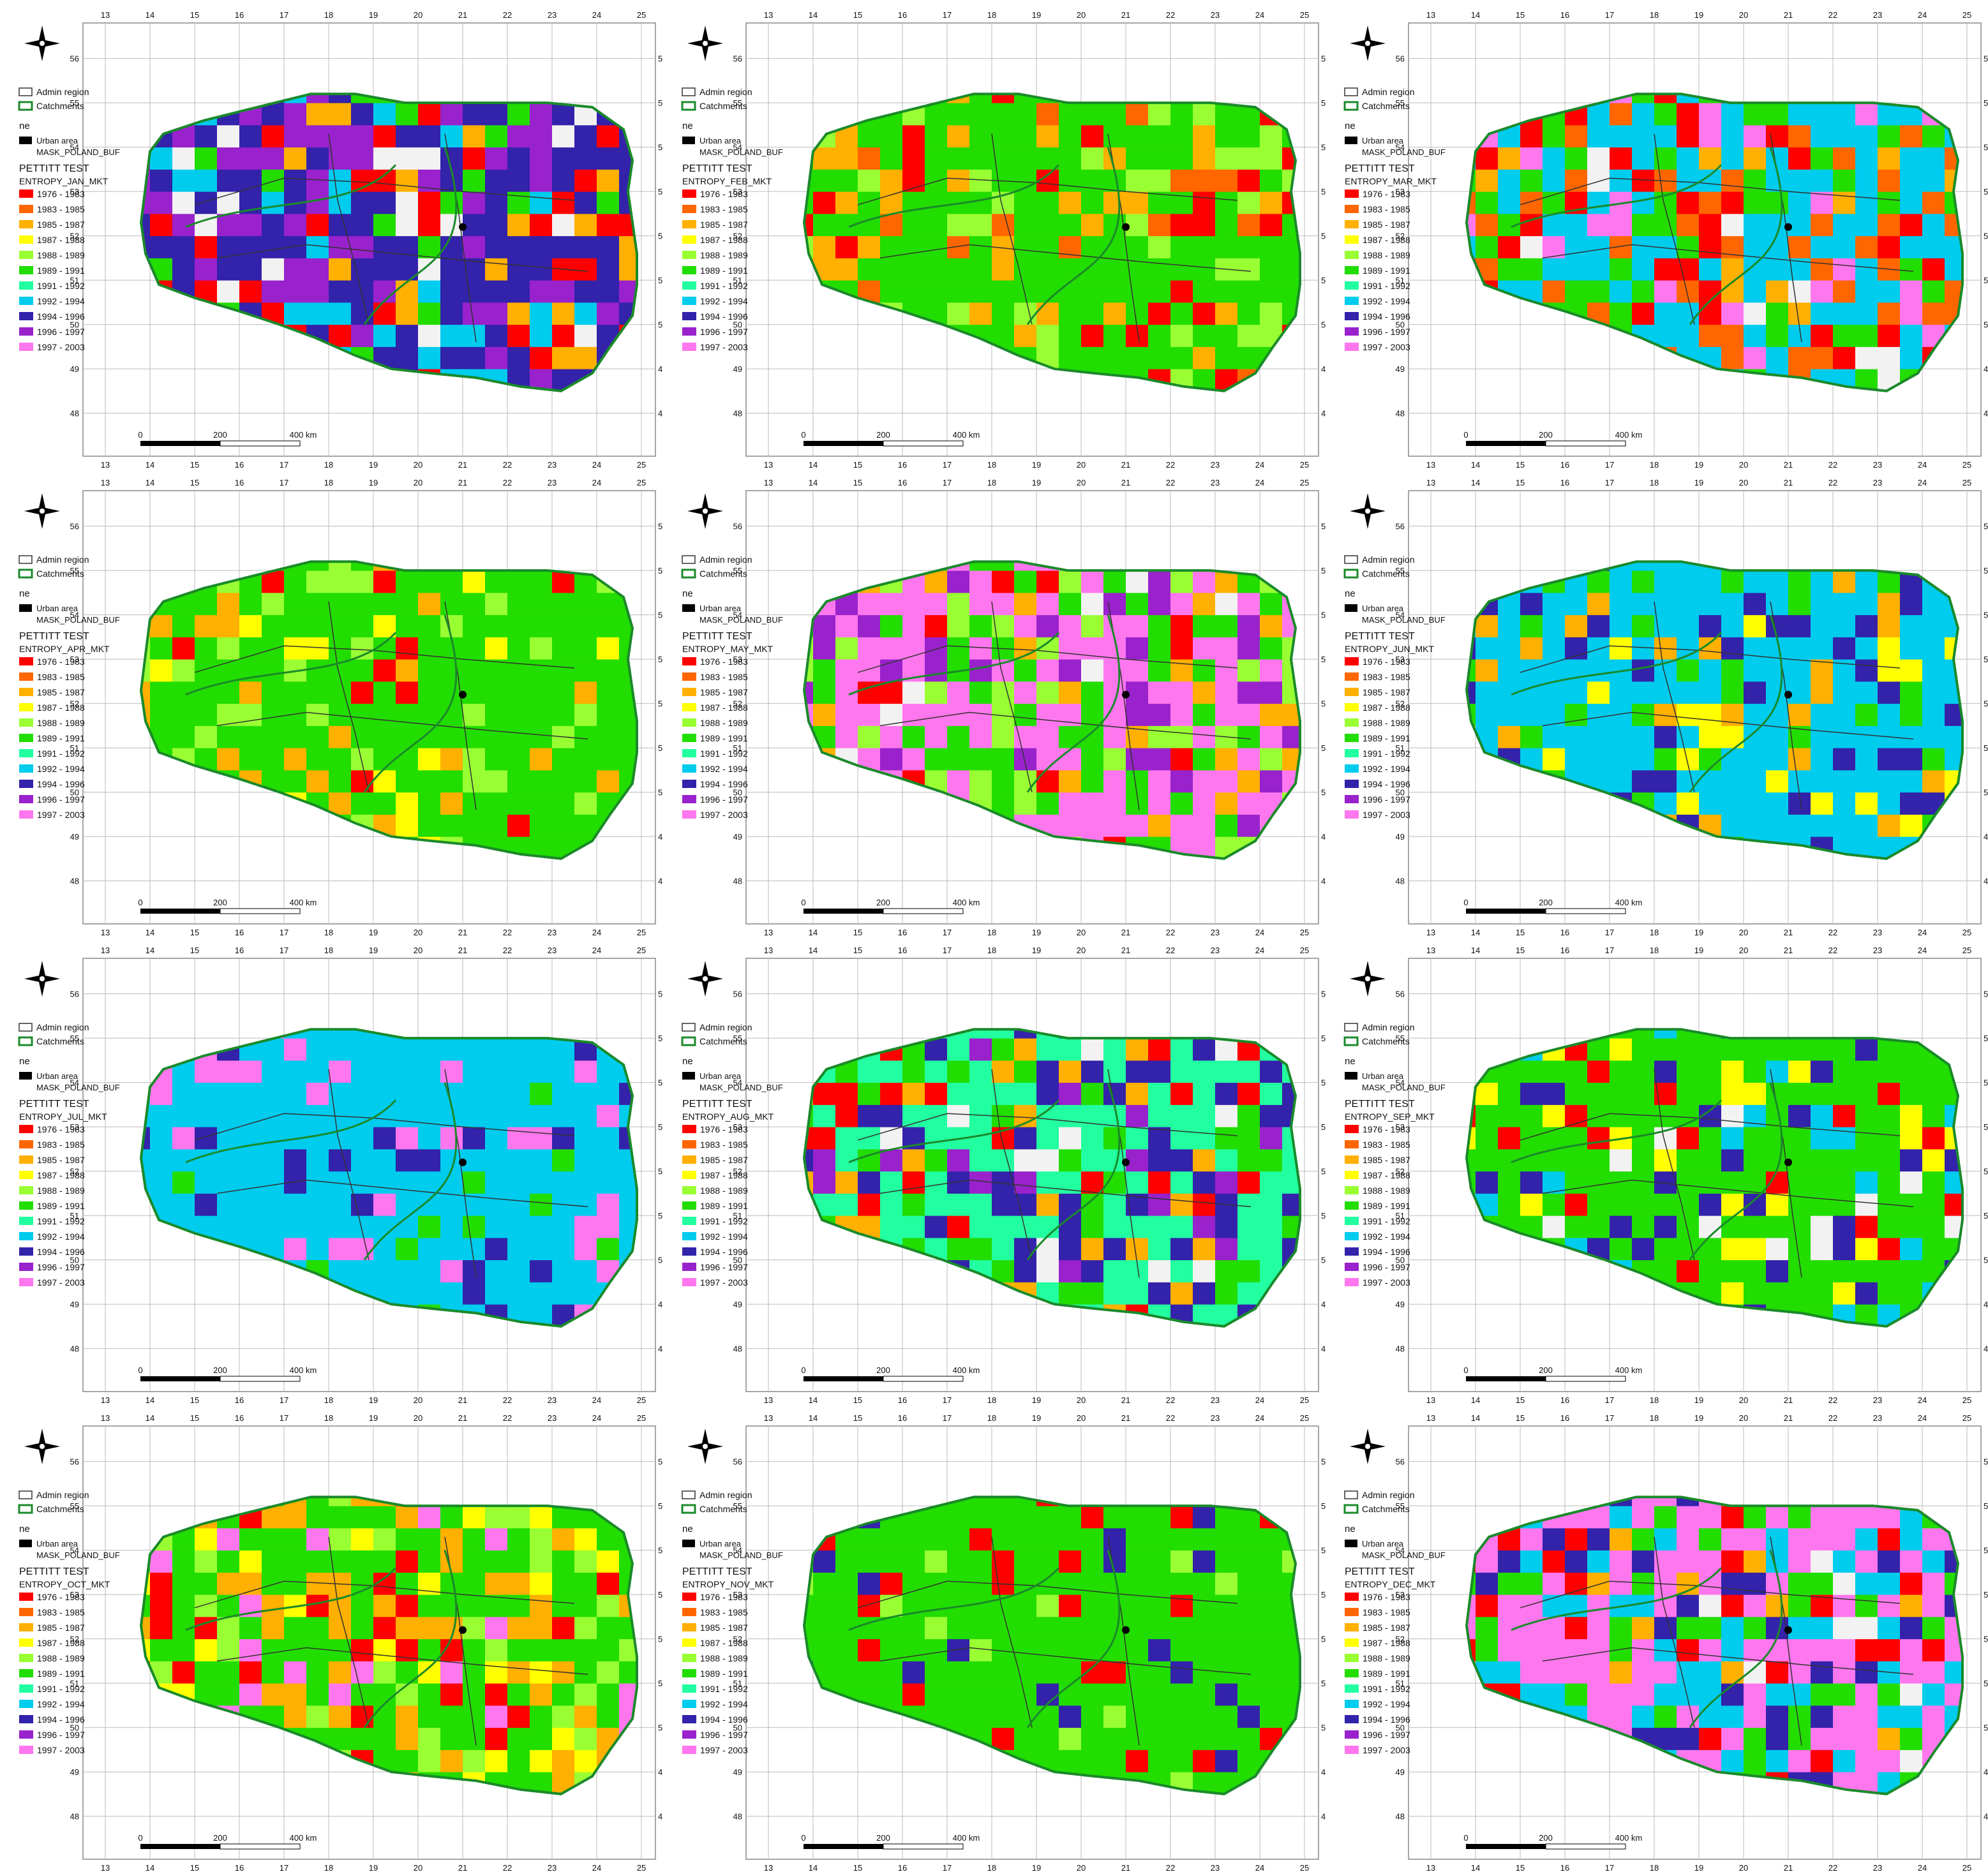  Describe the element at coordinates (1789, 1399) in the screenshot. I see `lon-tick-bottom: 21` at that location.